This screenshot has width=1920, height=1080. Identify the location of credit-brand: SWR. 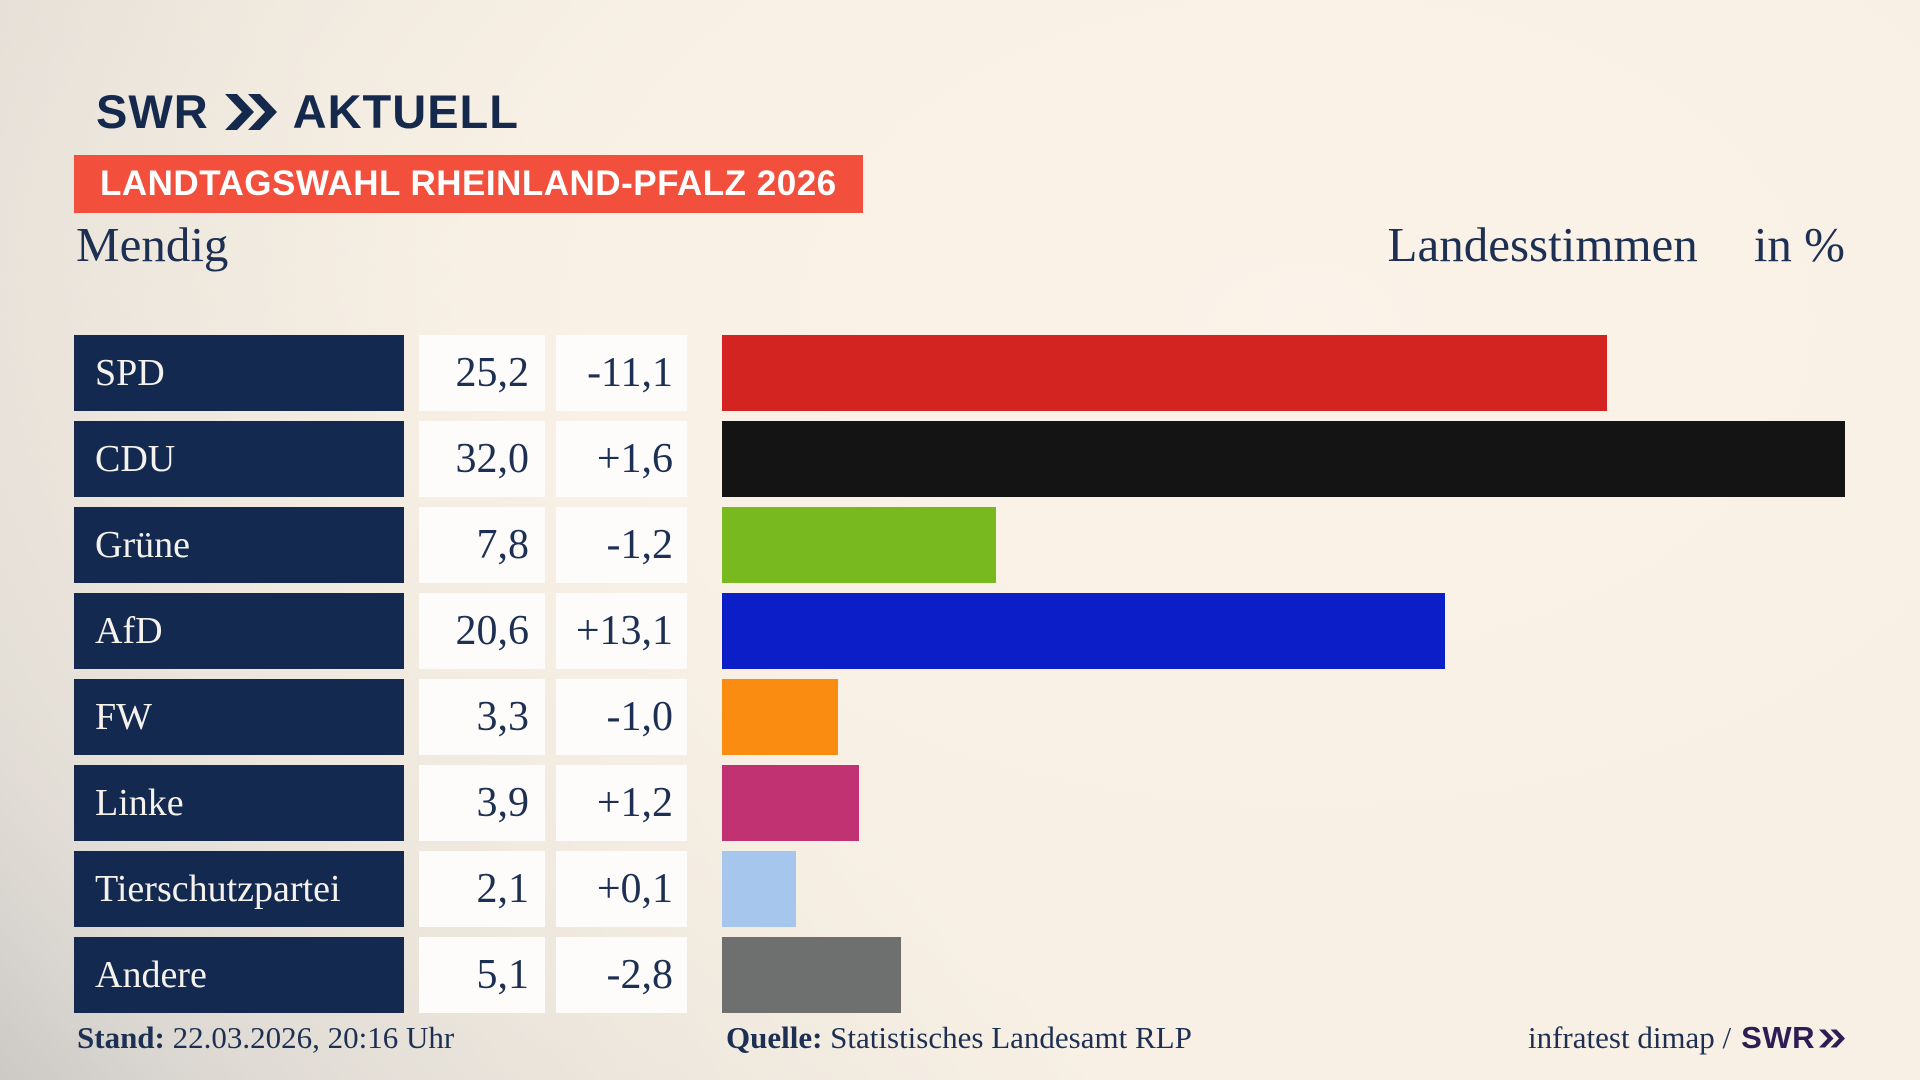
(1793, 1038).